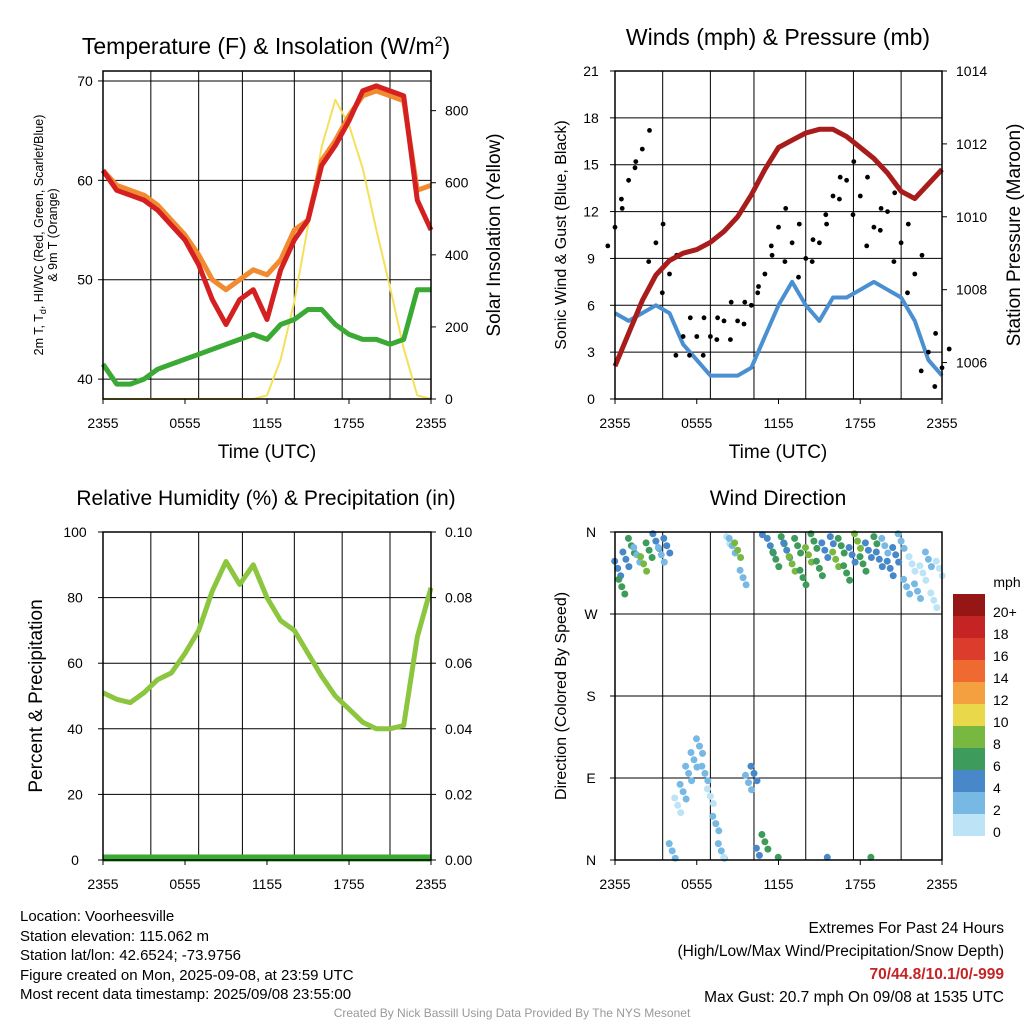 The width and height of the screenshot is (1024, 1024). What do you see at coordinates (102, 423) in the screenshot?
I see `x-tick-label: 2355` at bounding box center [102, 423].